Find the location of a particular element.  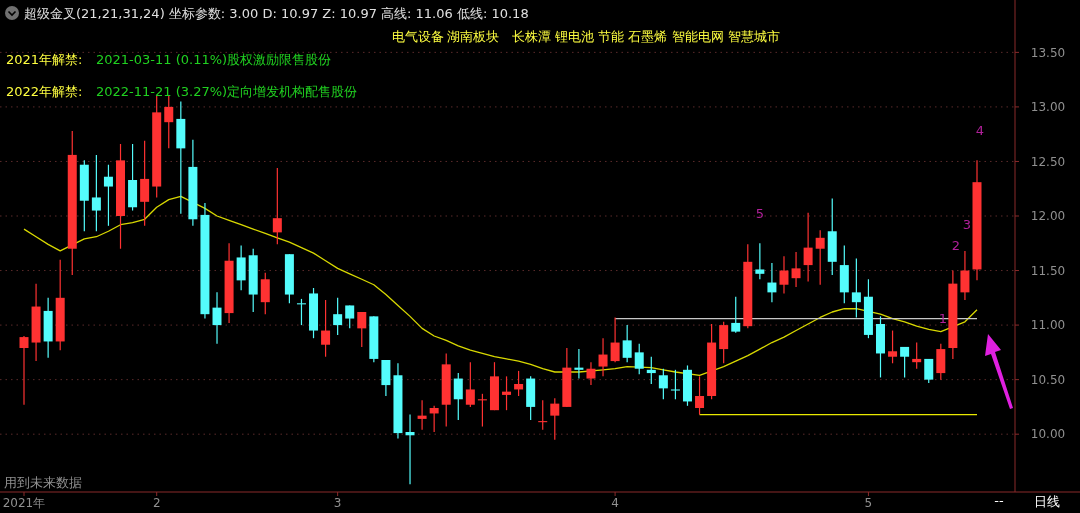

text: 超级金叉(21,21,31,24) 坐标参数: 3.00 D: 10.97 Z: 10.97 高线: 11.06 低线: 10.18 is located at coordinates (276, 13).